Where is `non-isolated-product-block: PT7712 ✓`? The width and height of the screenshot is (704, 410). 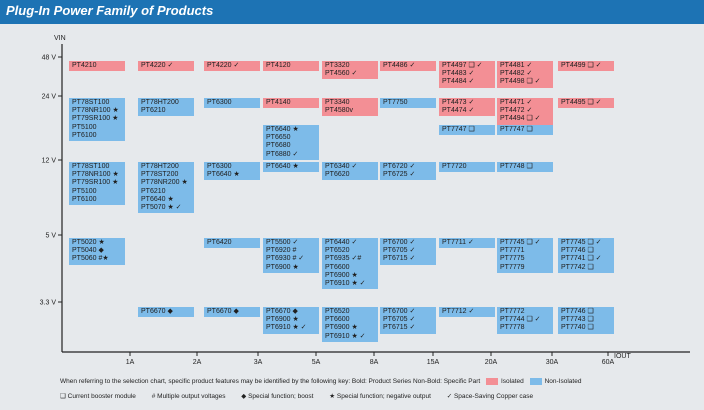
non-isolated-product-block: PT7712 ✓ is located at coordinates (467, 312).